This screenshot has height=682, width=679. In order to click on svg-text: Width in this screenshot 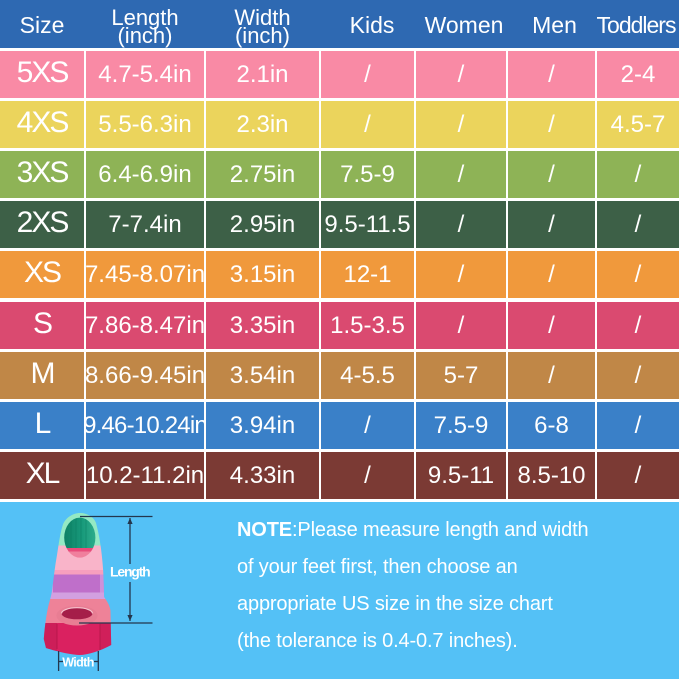, I will do `click(78, 662)`.